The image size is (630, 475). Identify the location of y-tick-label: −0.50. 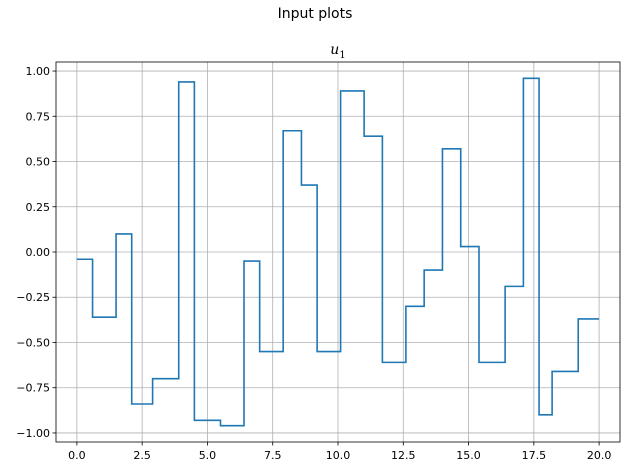
(33, 342).